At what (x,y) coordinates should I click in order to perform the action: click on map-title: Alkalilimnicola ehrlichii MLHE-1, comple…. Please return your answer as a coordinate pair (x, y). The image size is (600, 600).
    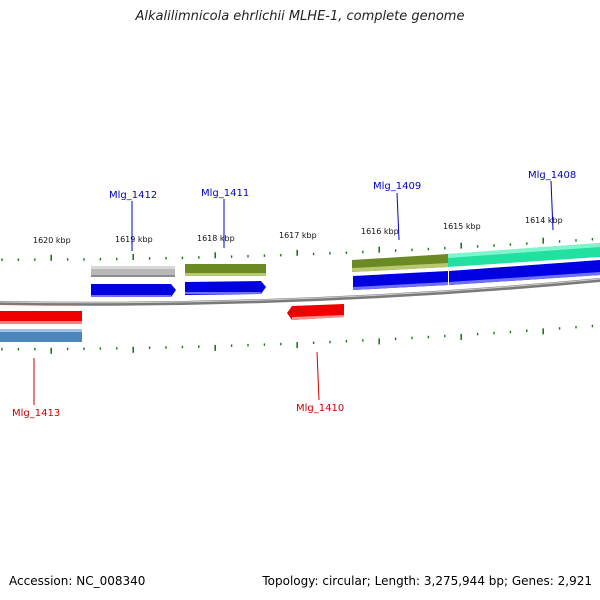
    Looking at the image, I should click on (300, 16).